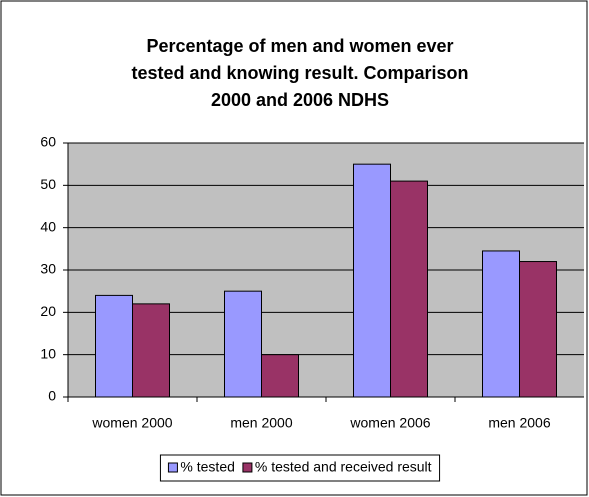  Describe the element at coordinates (300, 100) in the screenshot. I see `chart-title: 2000 and 2006 NDHS` at that location.